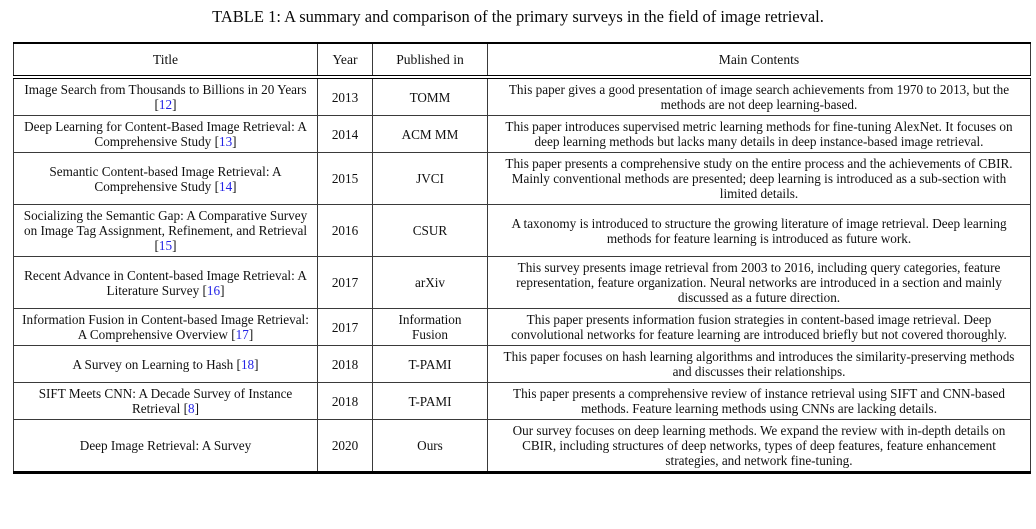 Image resolution: width=1036 pixels, height=529 pixels. What do you see at coordinates (430, 327) in the screenshot?
I see `cell-published-in: Information Fusion` at bounding box center [430, 327].